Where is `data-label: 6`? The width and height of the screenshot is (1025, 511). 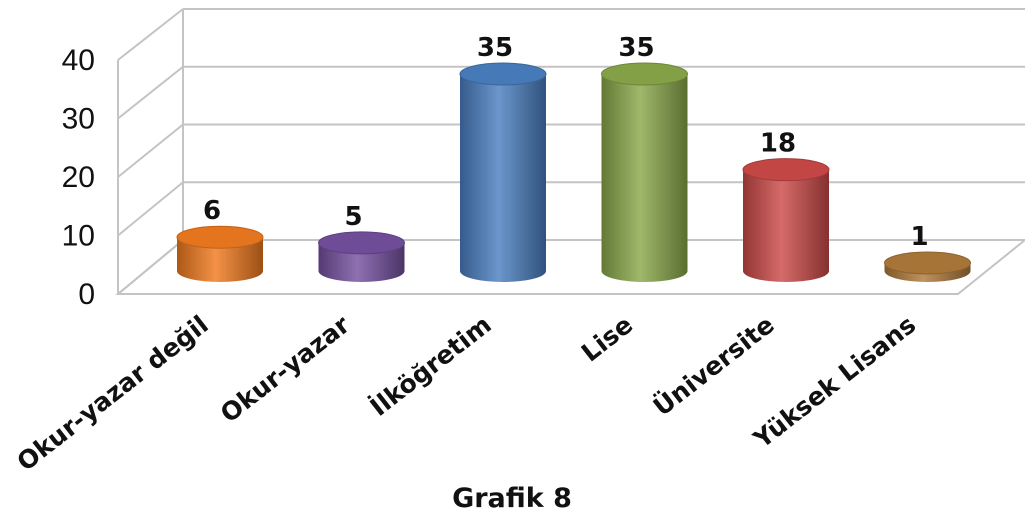 data-label: 6 is located at coordinates (212, 211).